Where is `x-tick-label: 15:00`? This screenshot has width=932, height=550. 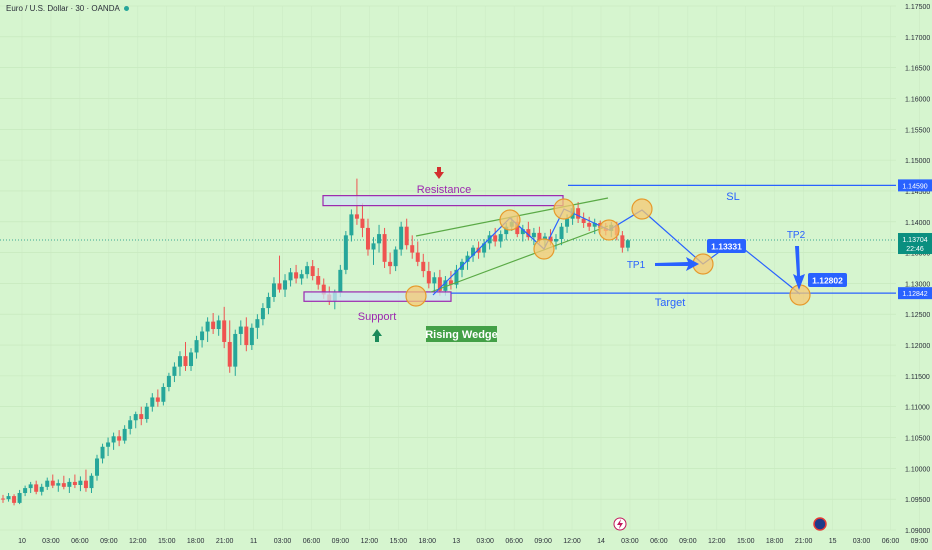 x-tick-label: 15:00 is located at coordinates (167, 541).